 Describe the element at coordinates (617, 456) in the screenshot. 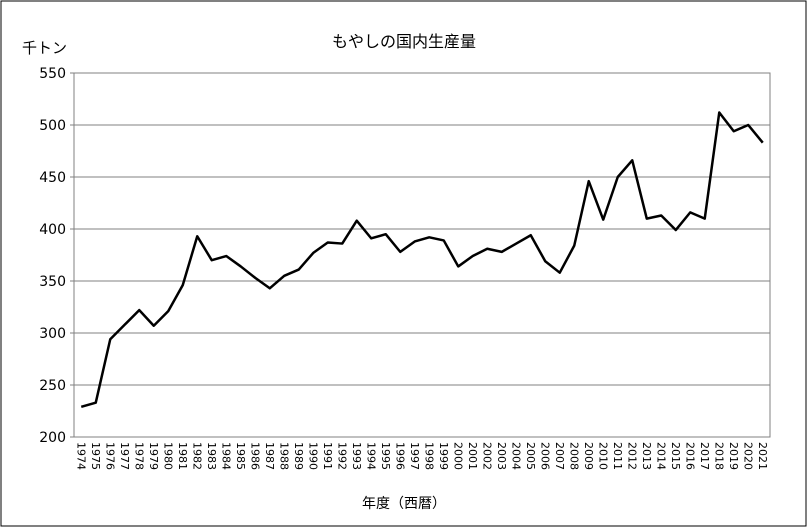

I see `x-tick-label: 2011` at that location.